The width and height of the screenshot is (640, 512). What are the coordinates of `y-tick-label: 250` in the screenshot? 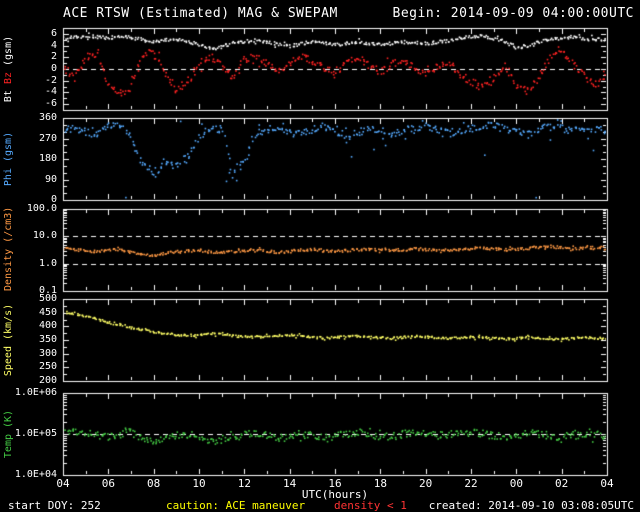 It's located at (47, 367).